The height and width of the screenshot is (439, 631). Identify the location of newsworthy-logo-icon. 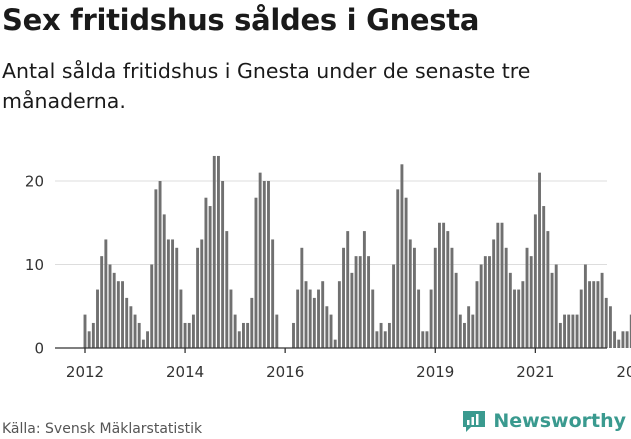
(474, 421).